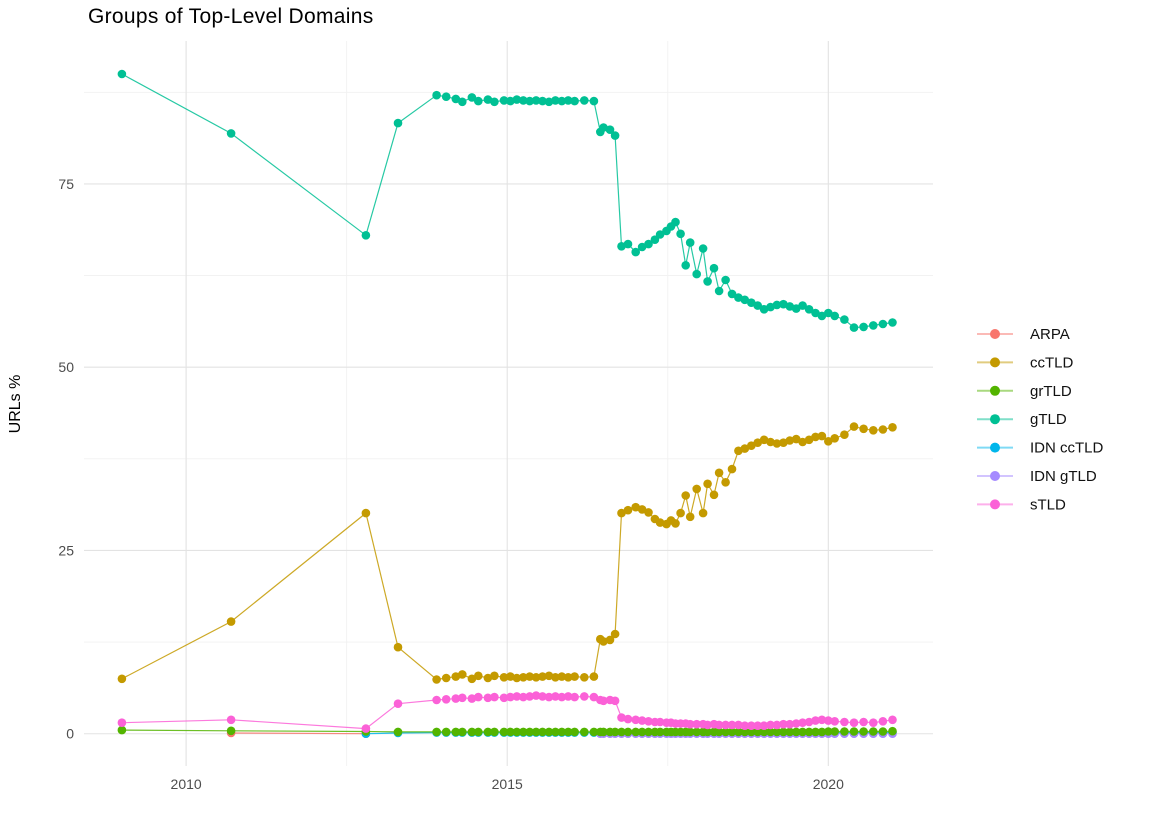  Describe the element at coordinates (1048, 504) in the screenshot. I see `legend-label: sTLD` at that location.